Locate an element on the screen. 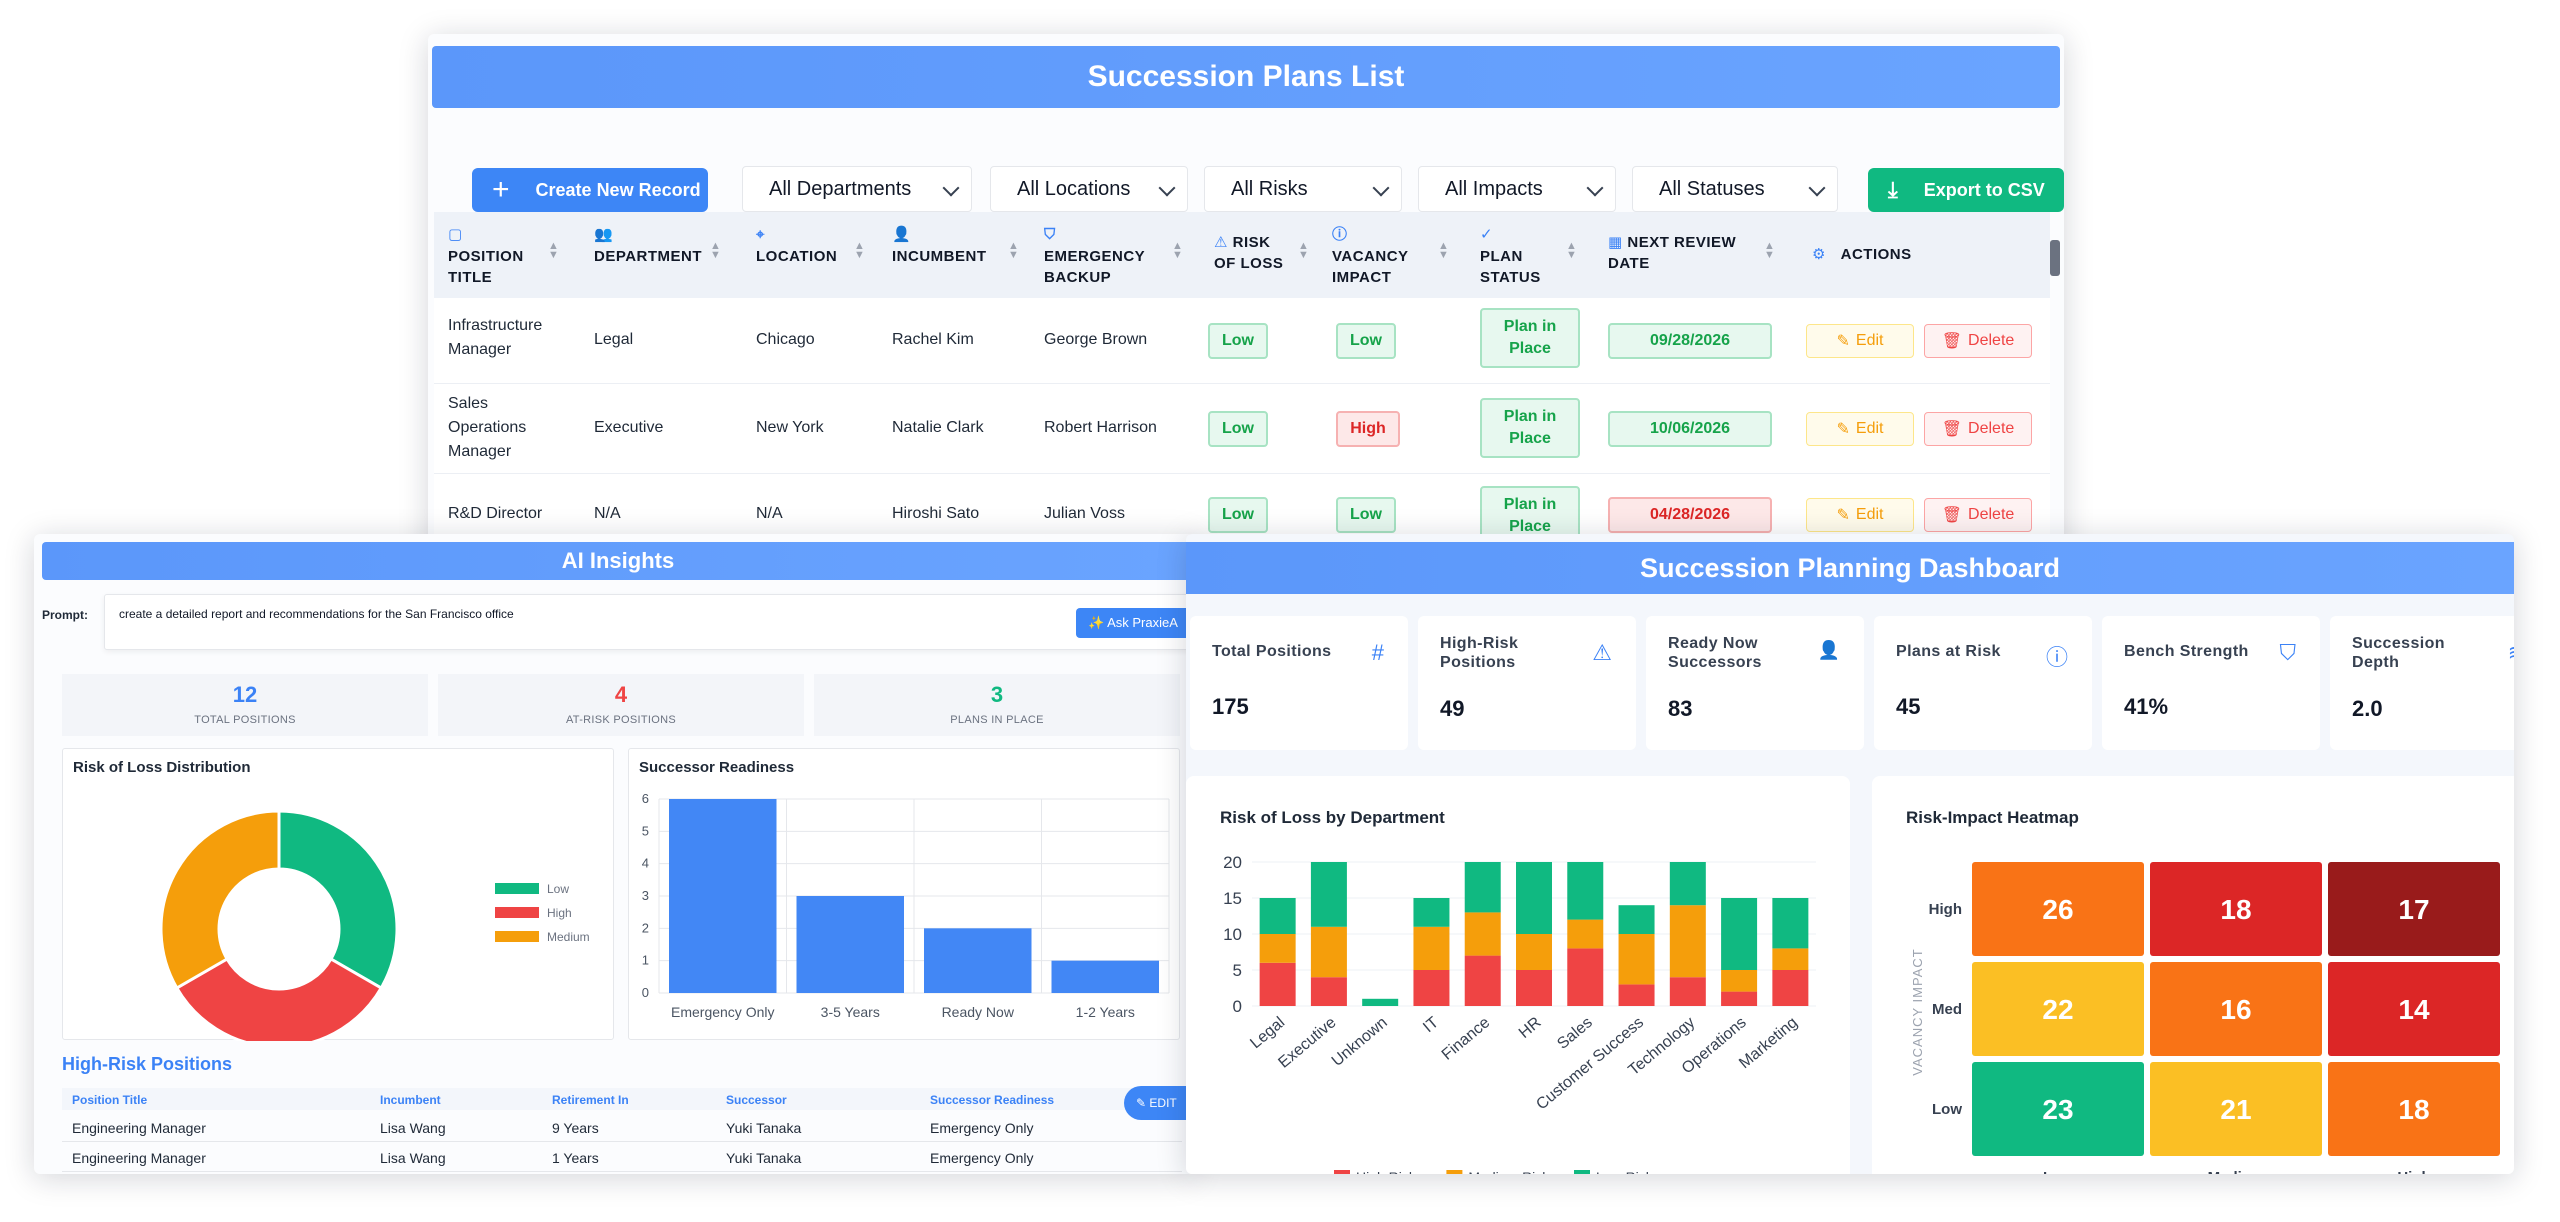  position-line: R&D Director is located at coordinates (495, 513).